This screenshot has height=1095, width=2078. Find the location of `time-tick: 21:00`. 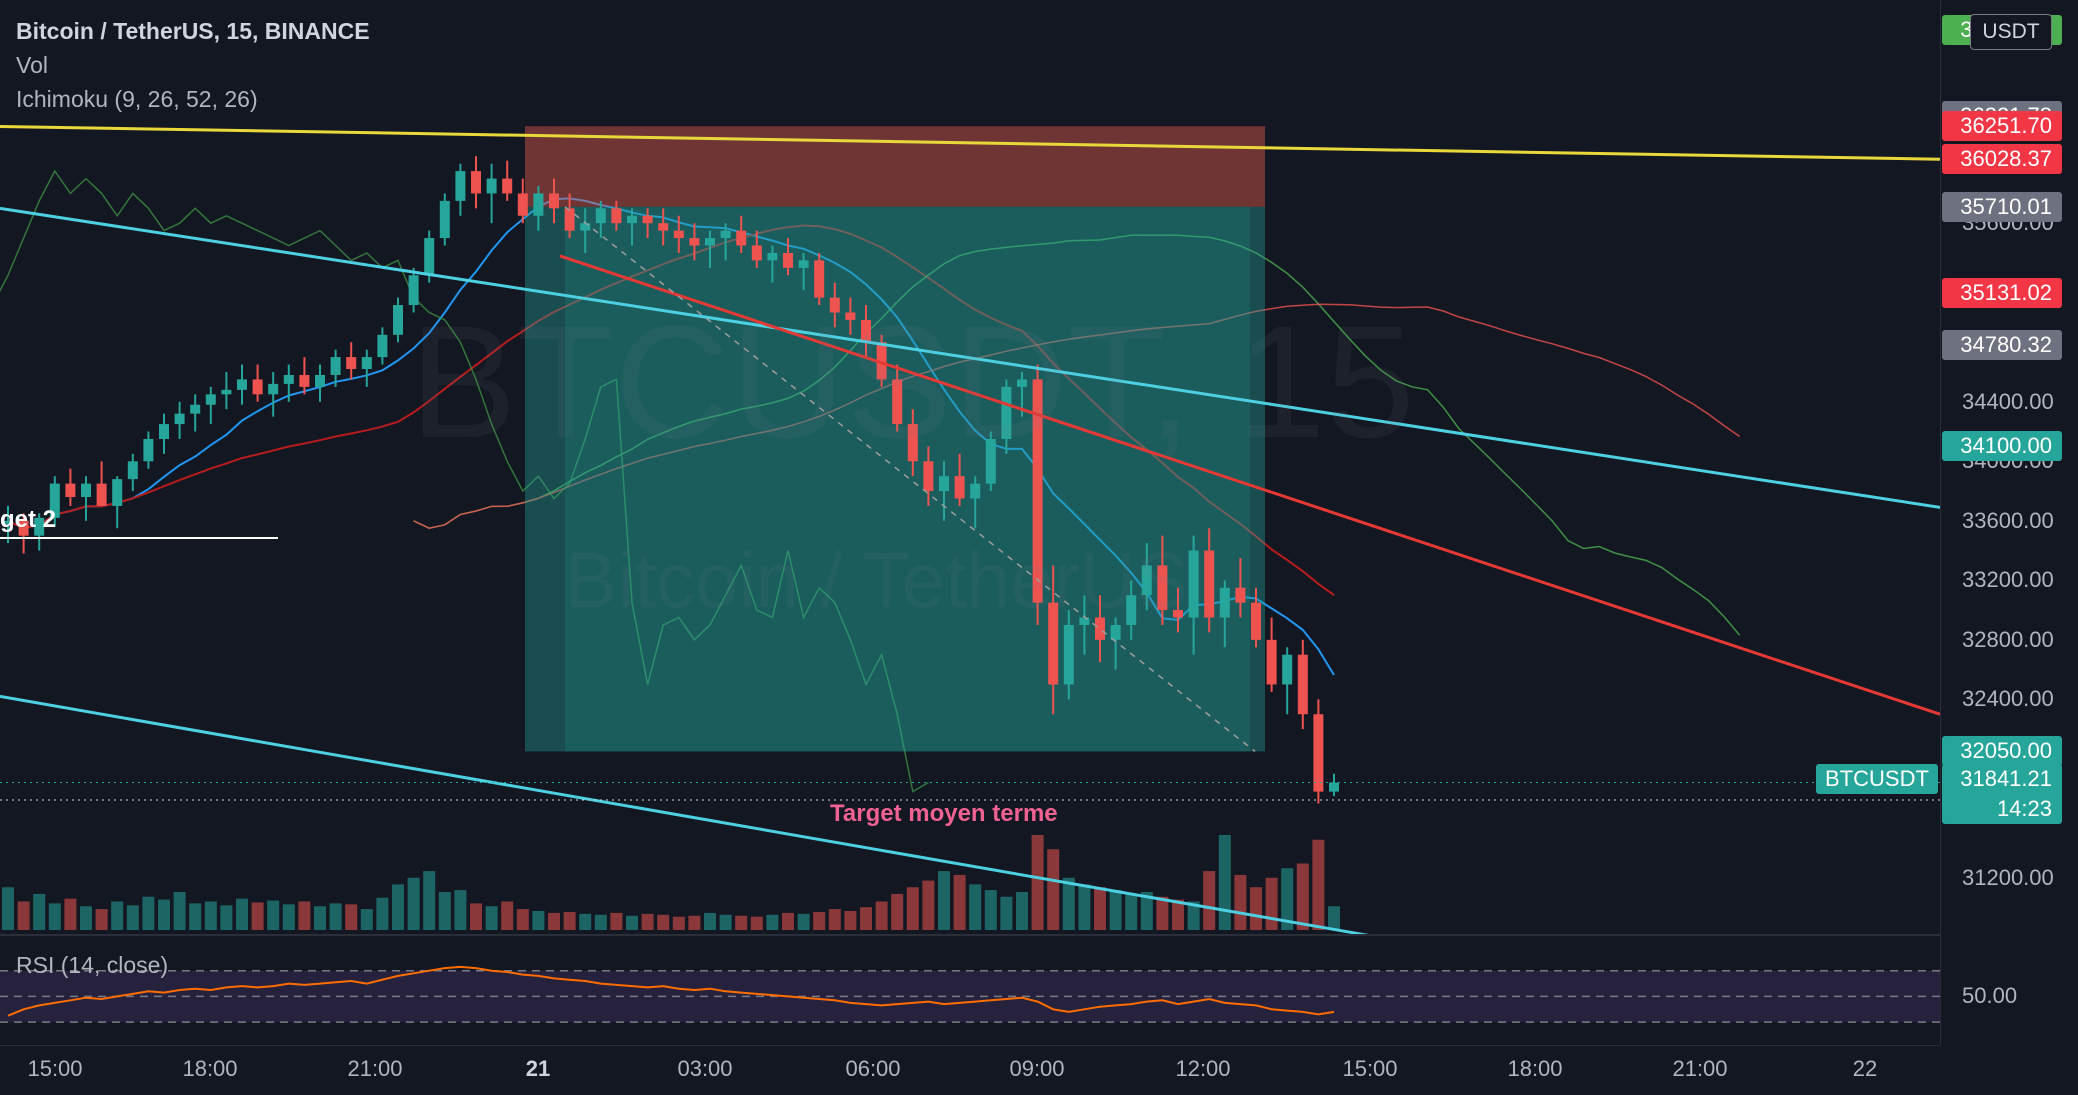

time-tick: 21:00 is located at coordinates (375, 1068).